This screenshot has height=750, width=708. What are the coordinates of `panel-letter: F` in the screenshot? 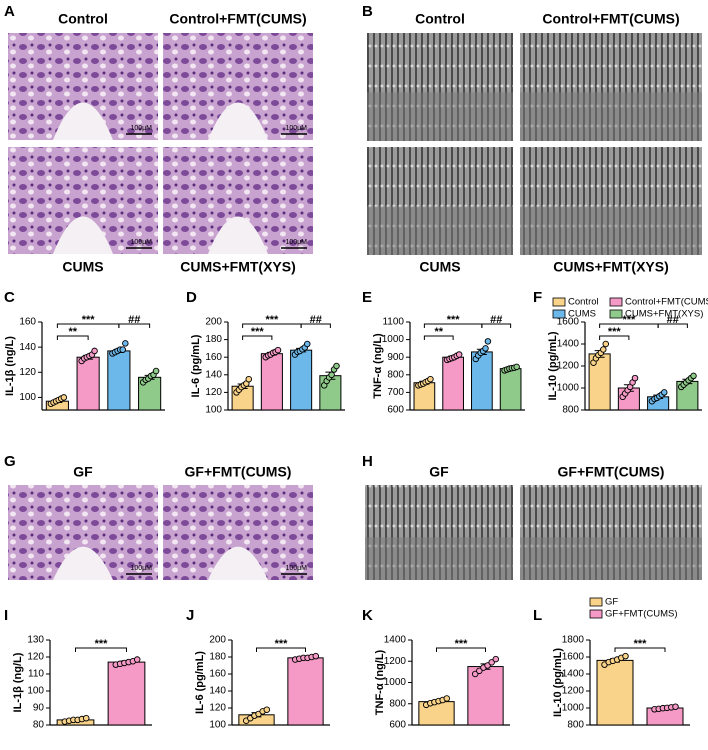 It's located at (537, 297).